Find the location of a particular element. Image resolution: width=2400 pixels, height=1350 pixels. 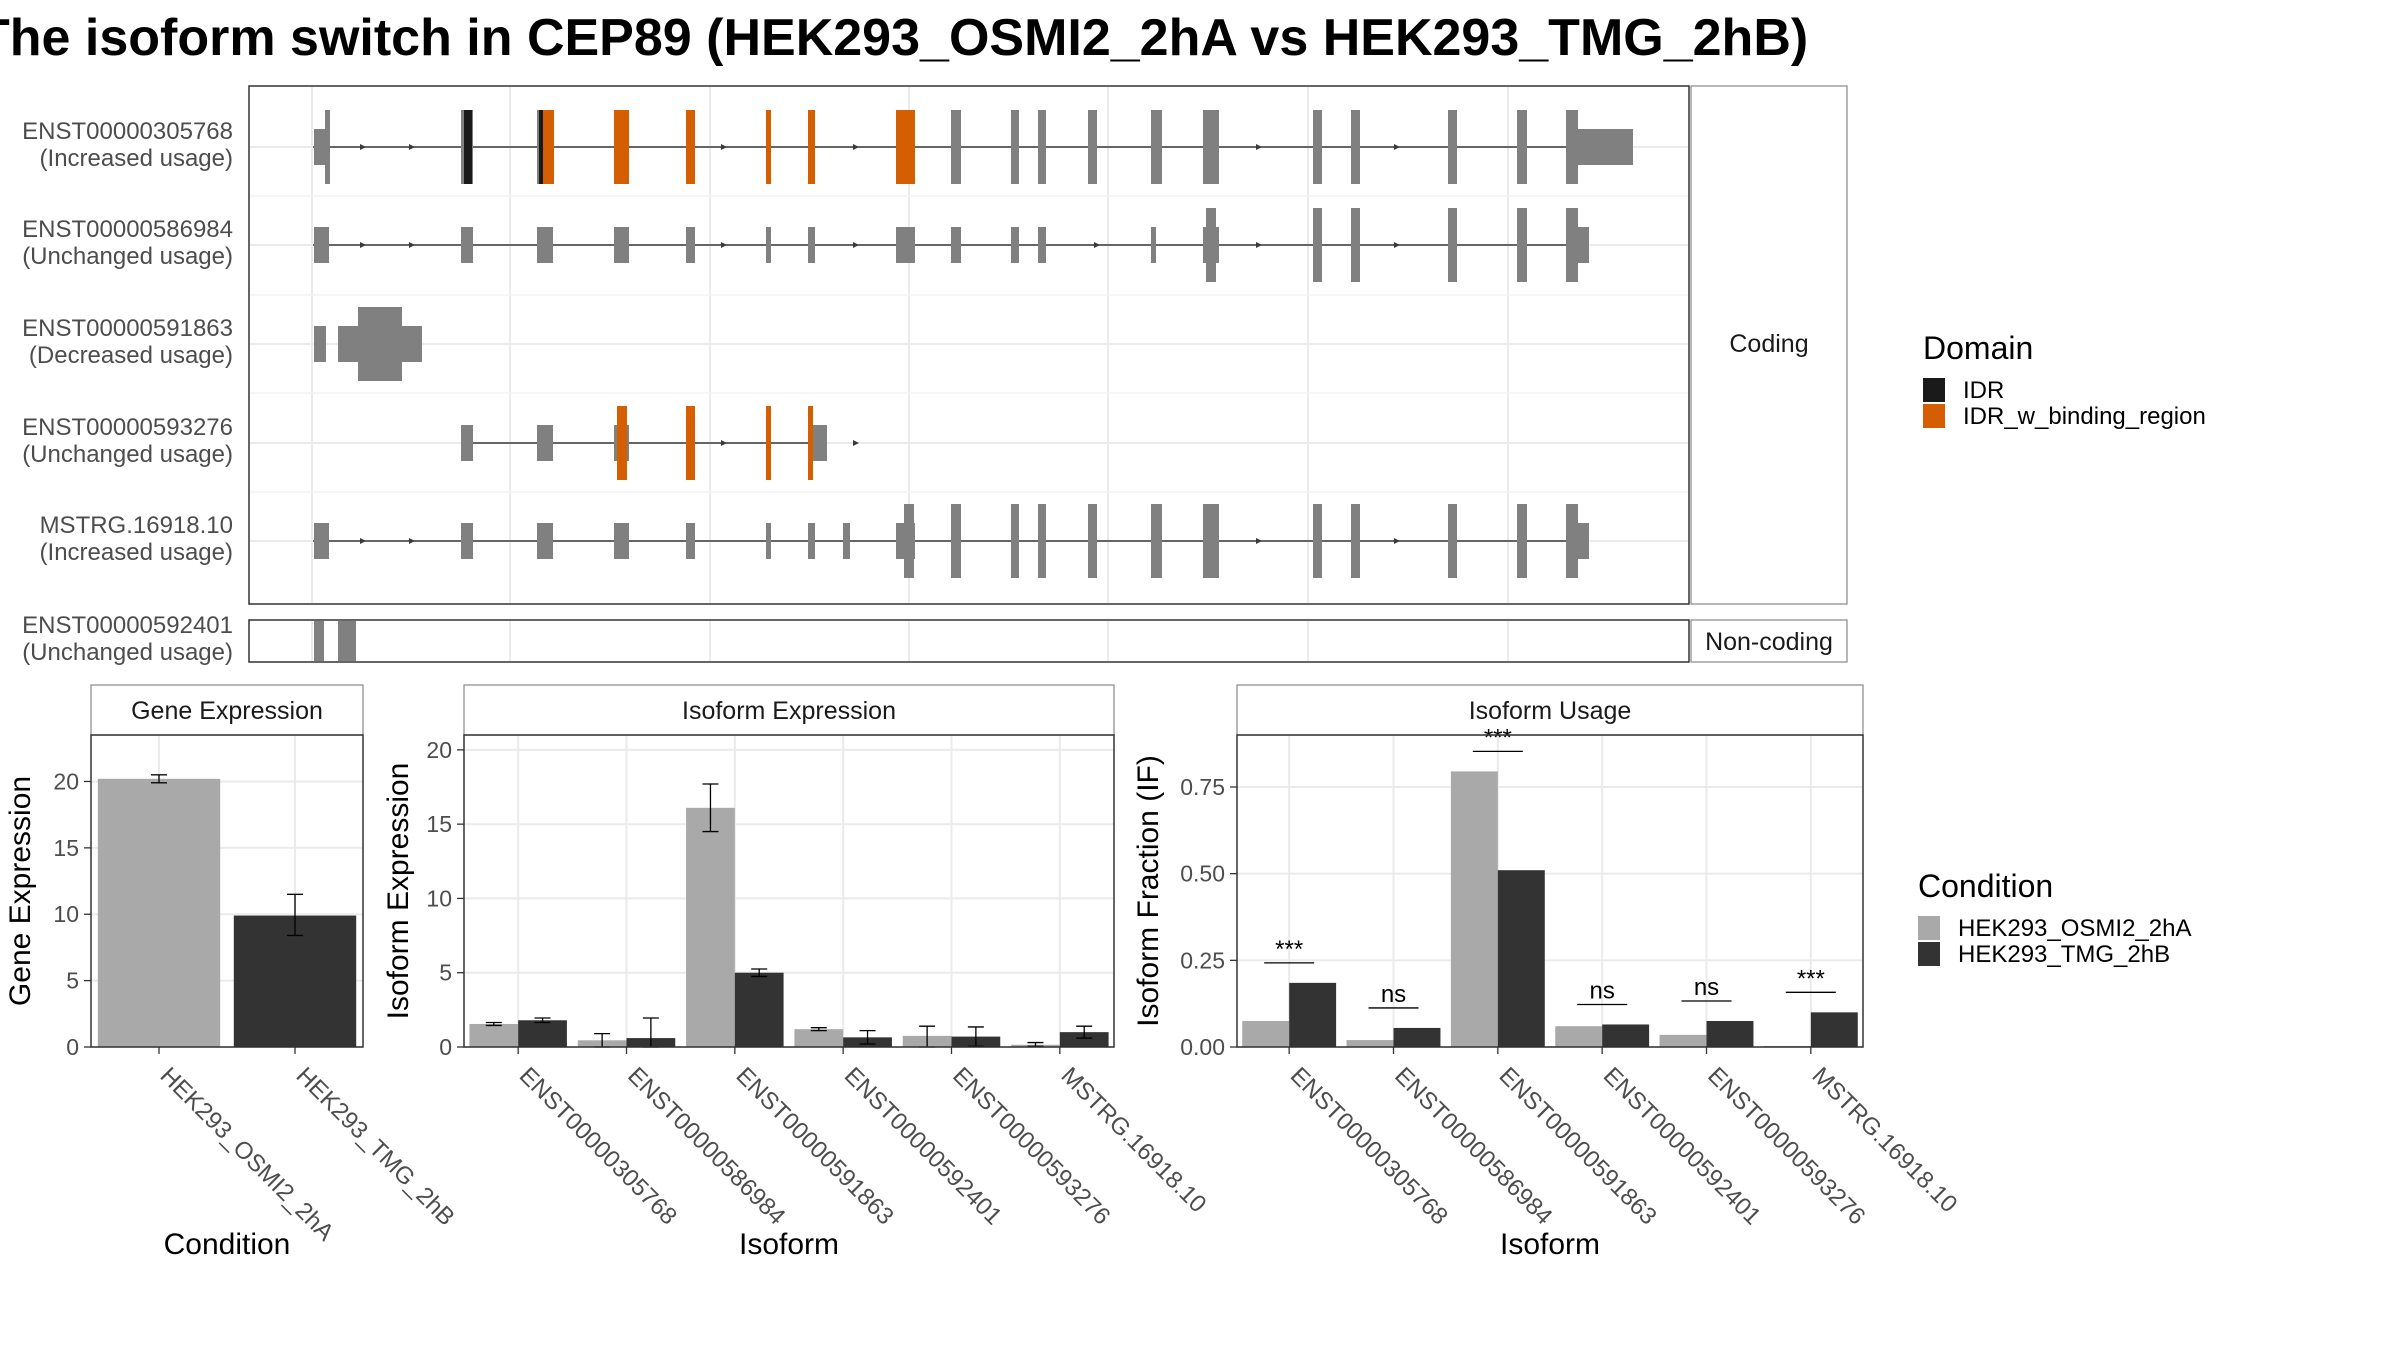

y-axis-title: Gene Expression is located at coordinates (20, 891).